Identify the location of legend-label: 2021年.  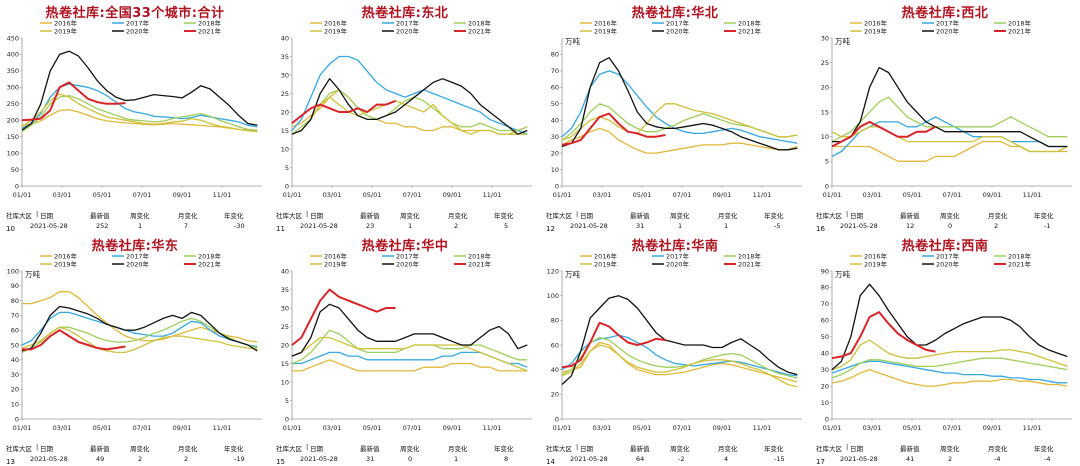
(480, 263).